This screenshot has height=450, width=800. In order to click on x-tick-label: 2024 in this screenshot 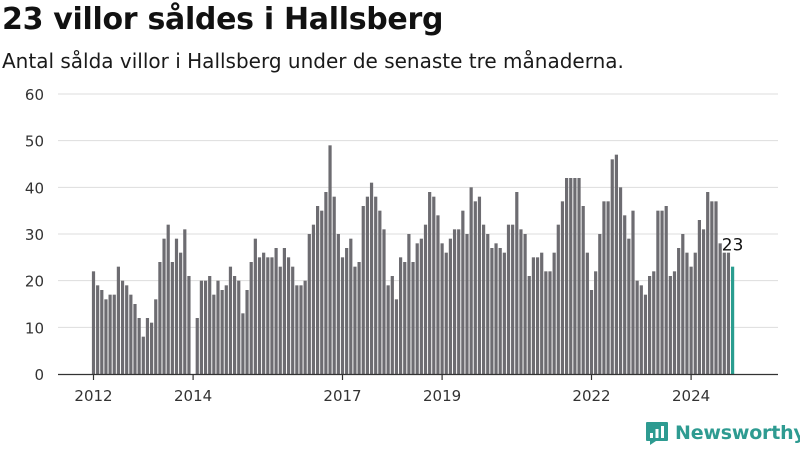, I will do `click(691, 396)`.